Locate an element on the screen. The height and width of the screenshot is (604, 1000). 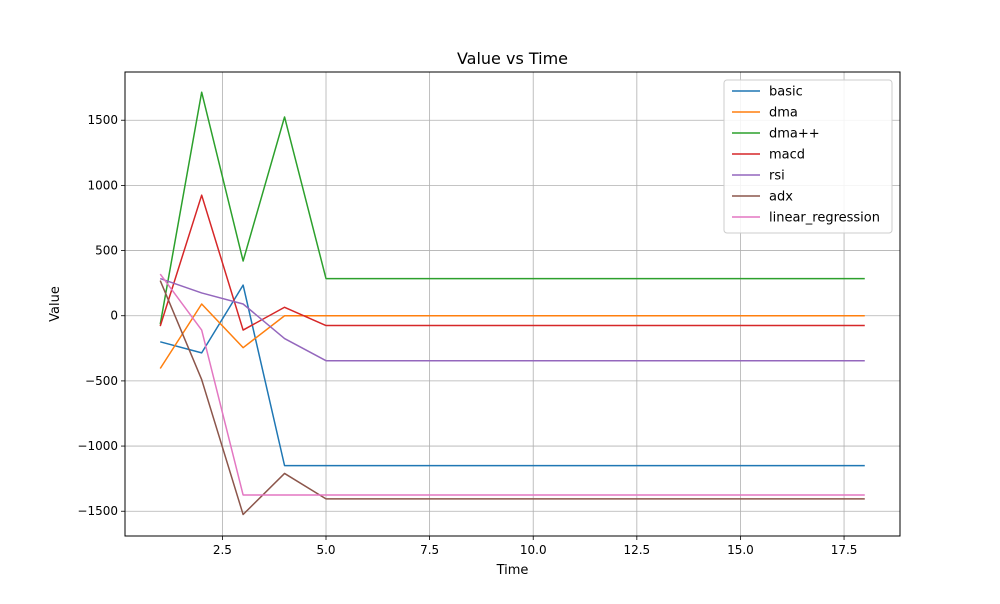
y-tick-label: 500 is located at coordinates (106, 251).